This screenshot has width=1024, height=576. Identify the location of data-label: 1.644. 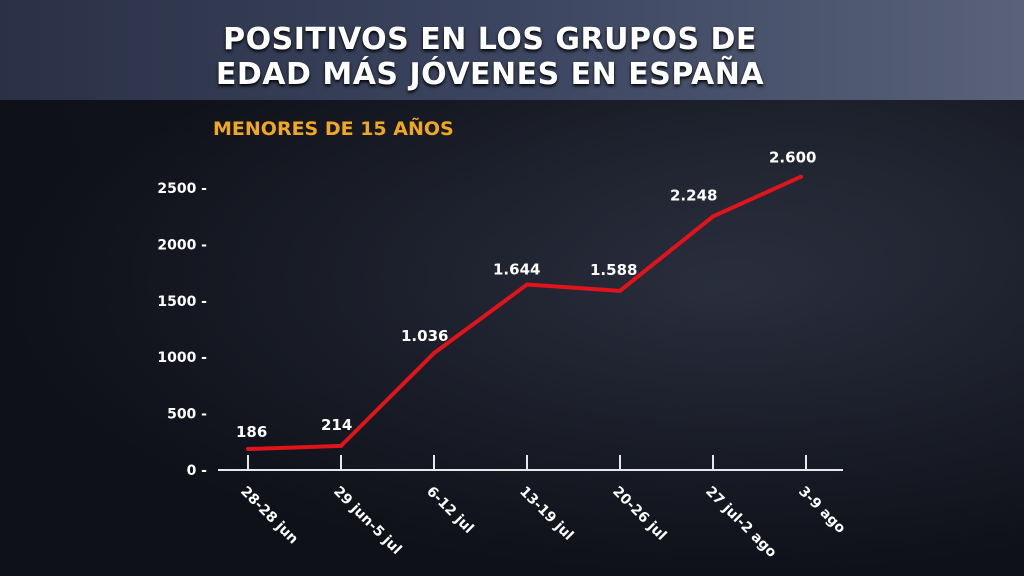
(516, 270).